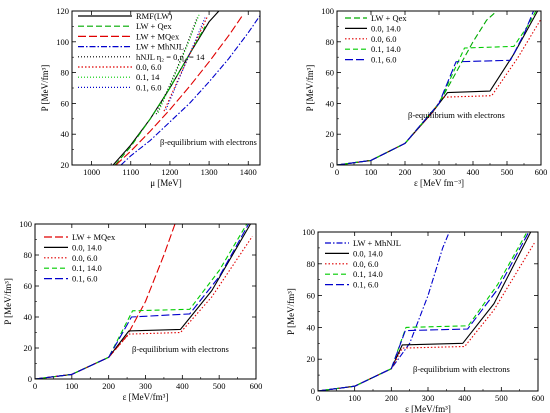 This screenshot has height=413, width=550. Describe the element at coordinates (313, 391) in the screenshot. I see `y-tick-label: 0` at that location.